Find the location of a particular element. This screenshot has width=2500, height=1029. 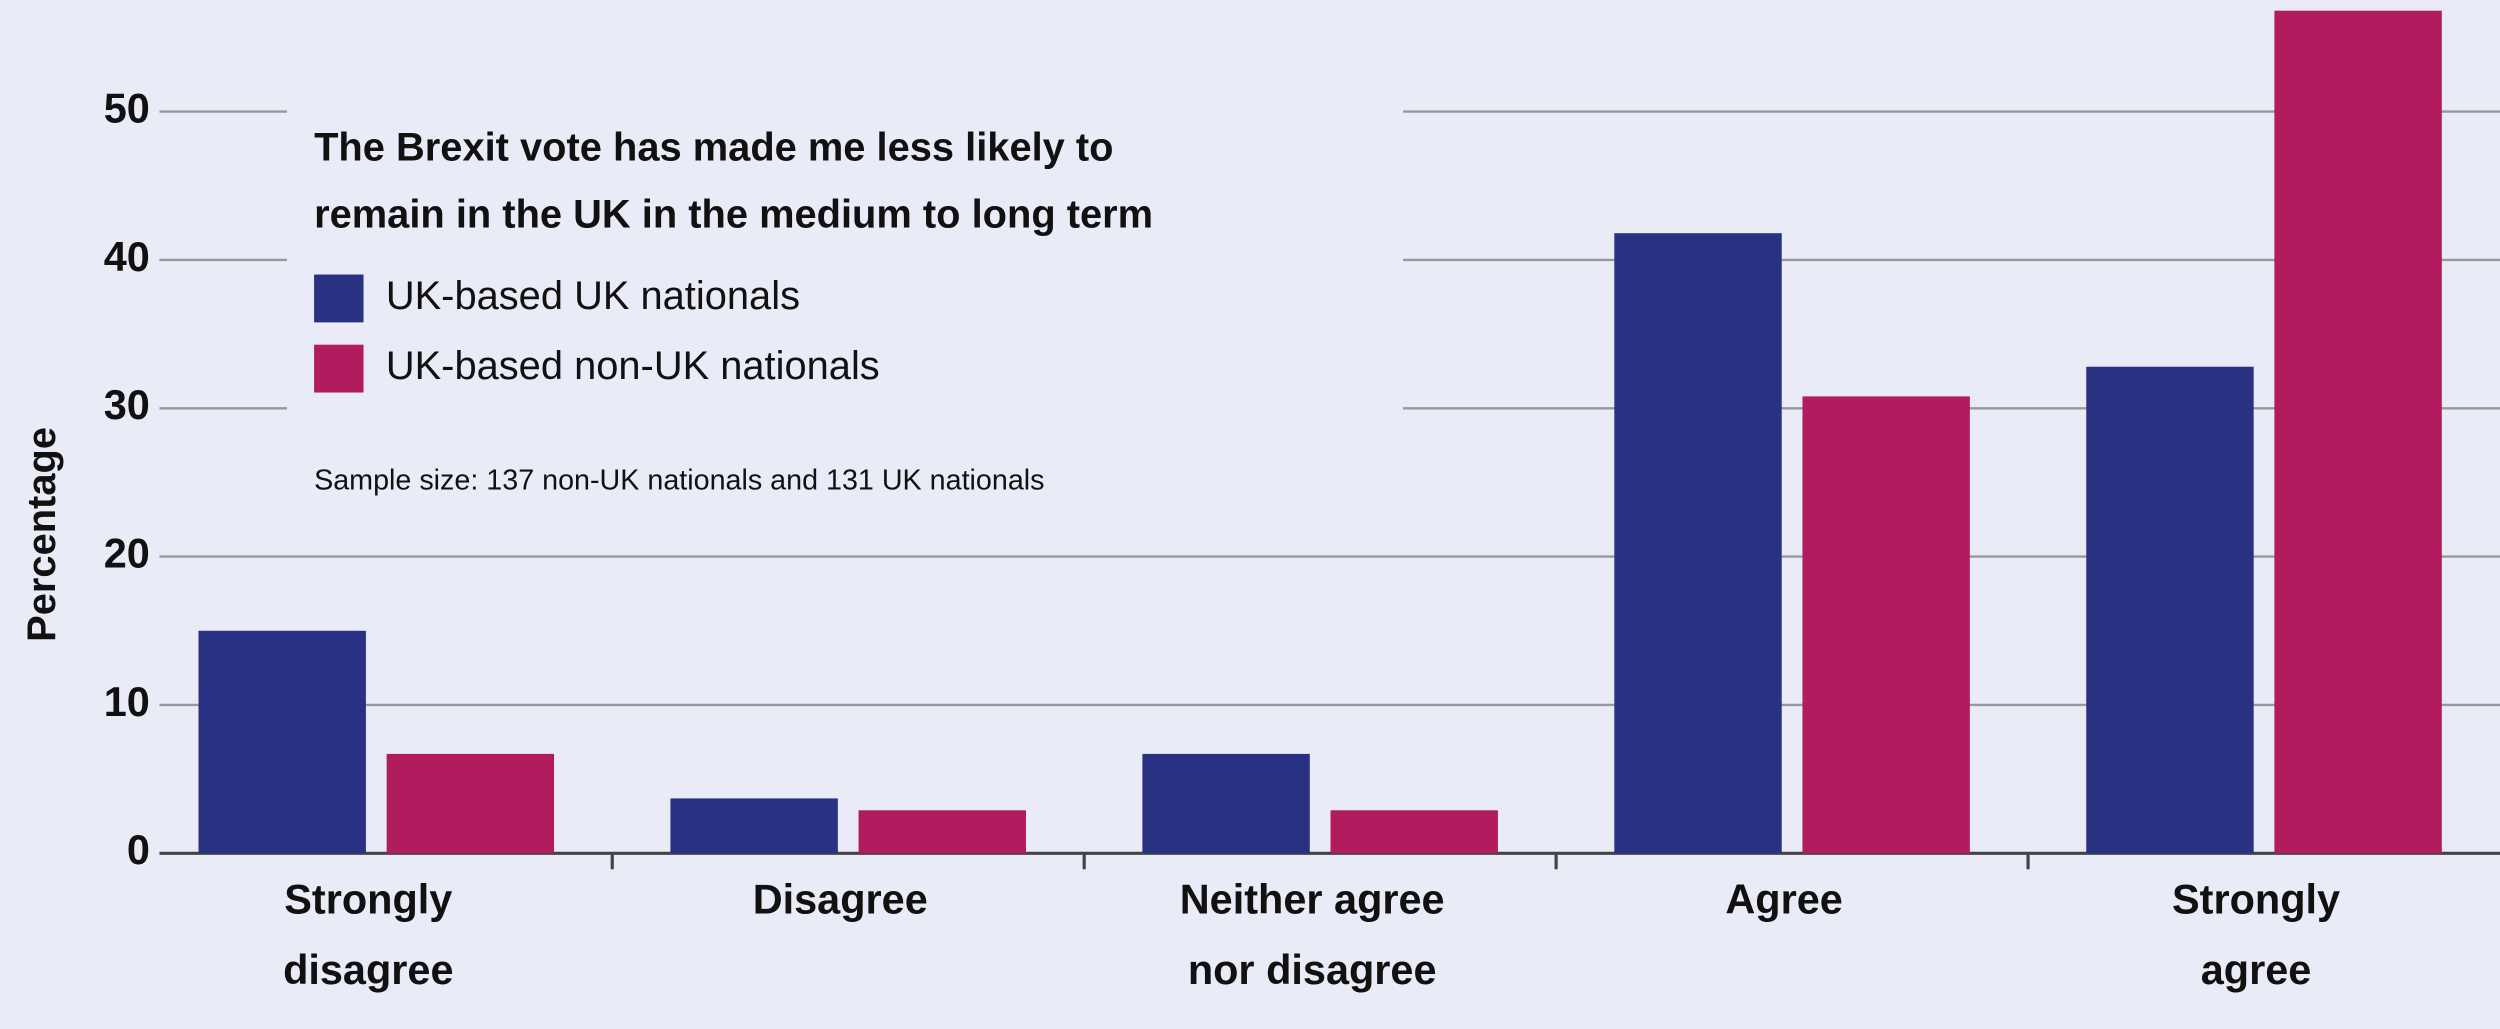

x-tick-label: nor disagree is located at coordinates (1312, 969).